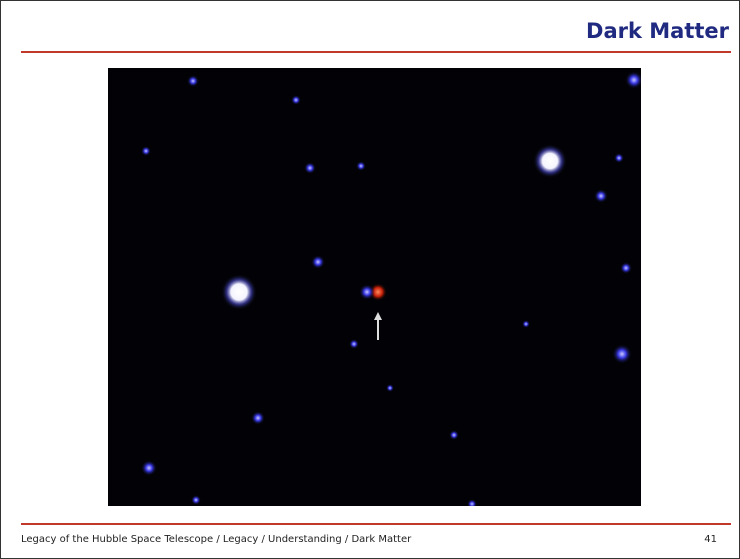 The height and width of the screenshot is (559, 740). I want to click on page-number: 41, so click(710, 539).